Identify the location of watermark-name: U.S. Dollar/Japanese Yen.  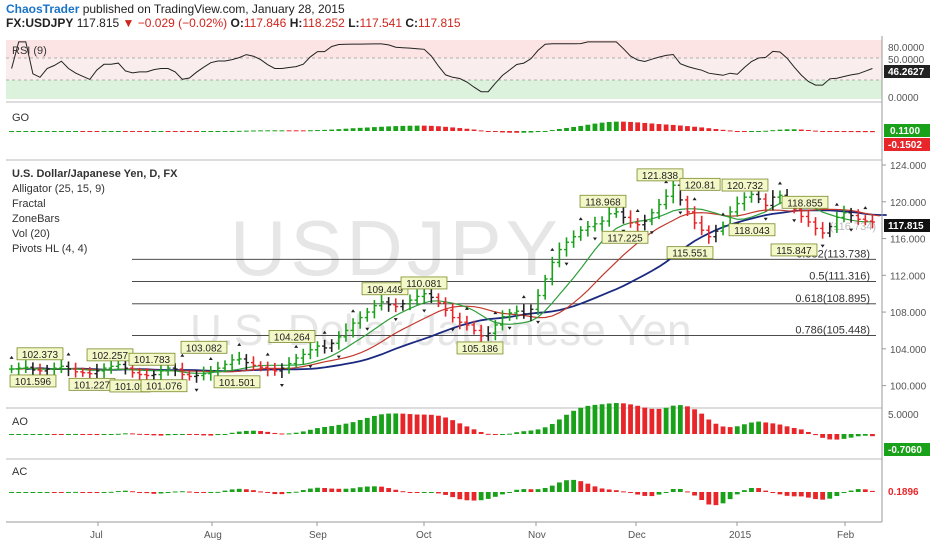
(440, 330).